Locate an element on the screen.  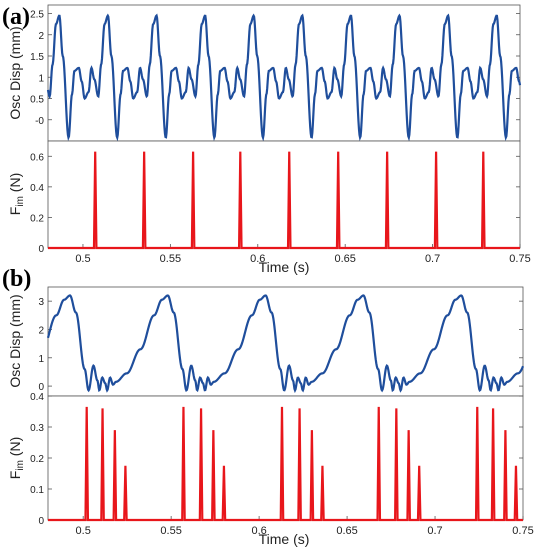
y-tick-label: 0.3 is located at coordinates (37, 428).